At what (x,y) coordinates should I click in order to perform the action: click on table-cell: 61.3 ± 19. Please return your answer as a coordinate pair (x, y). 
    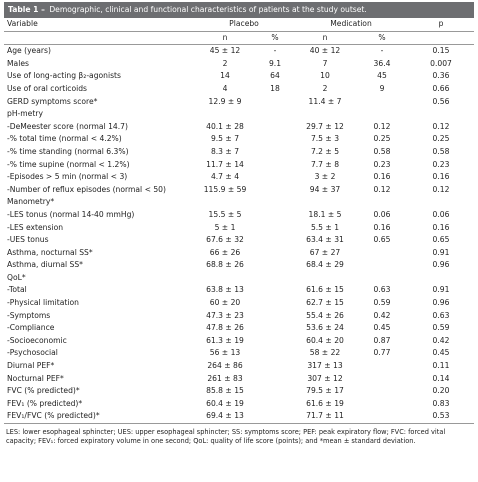
    Looking at the image, I should click on (225, 340).